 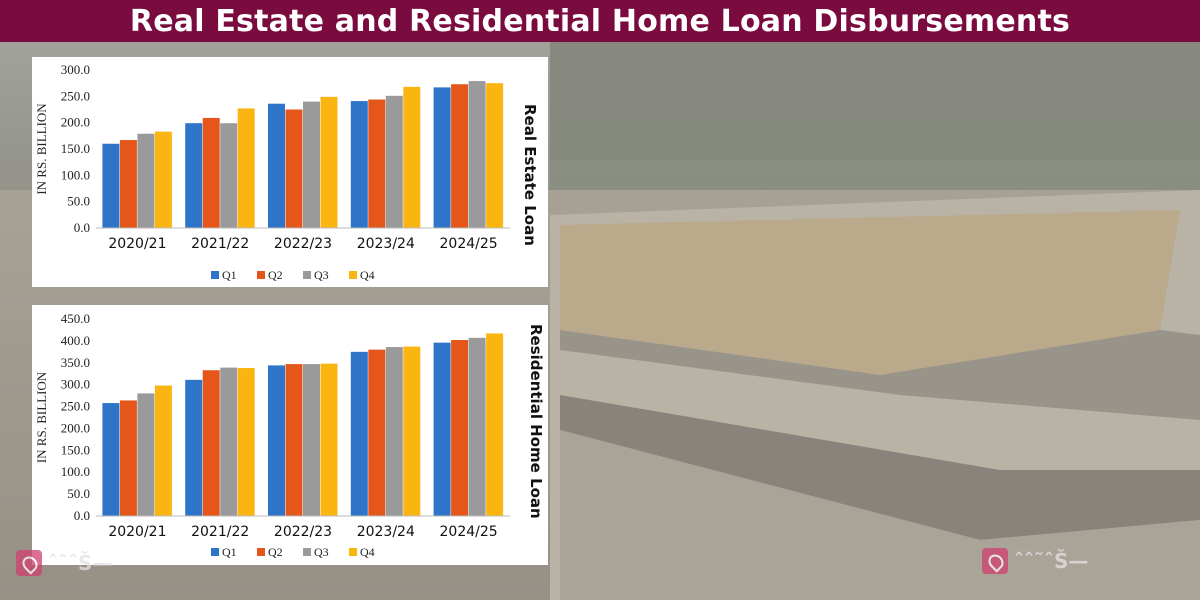 What do you see at coordinates (80, 563) in the screenshot?
I see `watermark-left-text: ˆ˜ˆŠ—` at bounding box center [80, 563].